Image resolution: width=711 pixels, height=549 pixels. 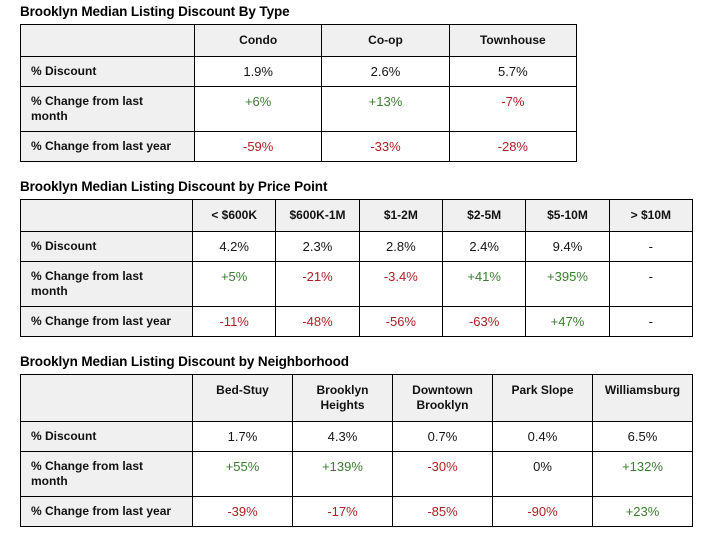 What do you see at coordinates (513, 146) in the screenshot?
I see `value-cell: -28%` at bounding box center [513, 146].